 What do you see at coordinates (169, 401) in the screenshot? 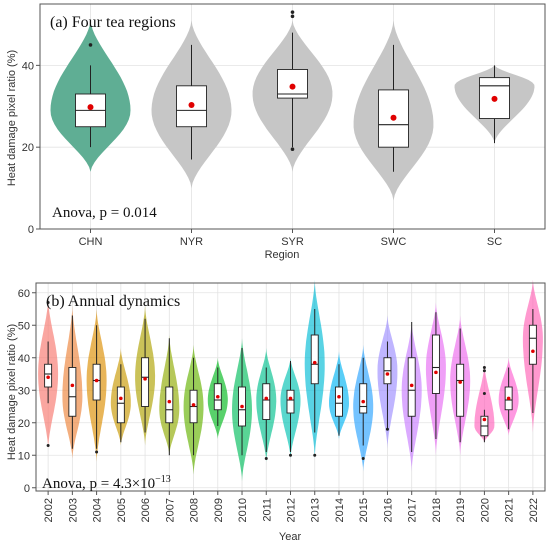
I see `panel-b-mean-point-2007` at bounding box center [169, 401].